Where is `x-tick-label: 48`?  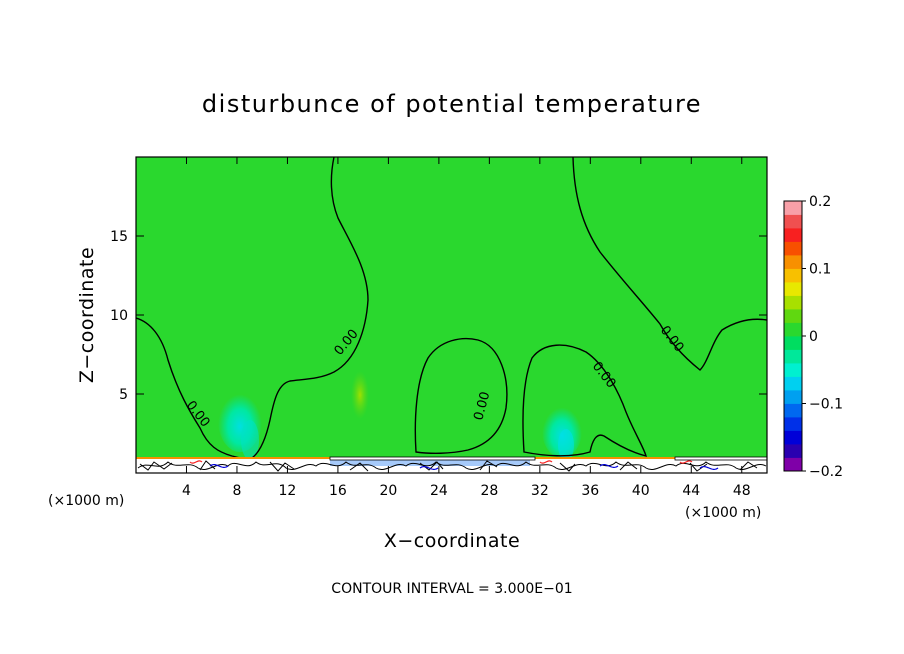 x-tick-label: 48 is located at coordinates (742, 491).